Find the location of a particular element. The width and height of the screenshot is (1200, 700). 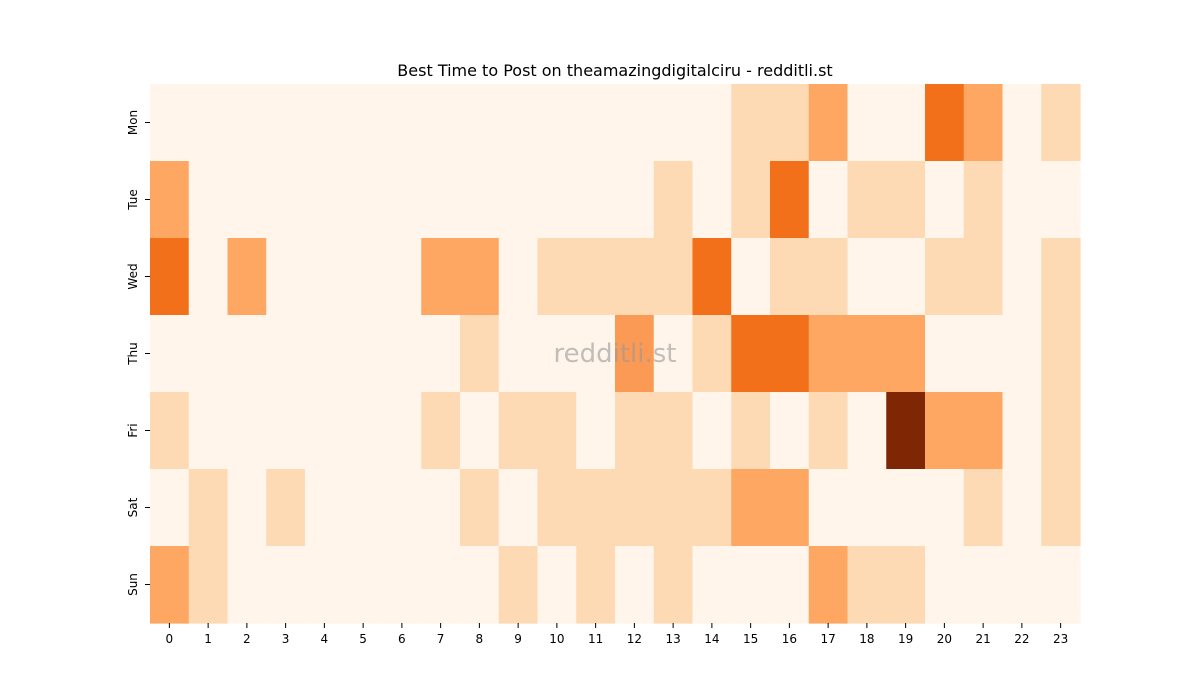

x-tick-label-17: 17 is located at coordinates (827, 639).